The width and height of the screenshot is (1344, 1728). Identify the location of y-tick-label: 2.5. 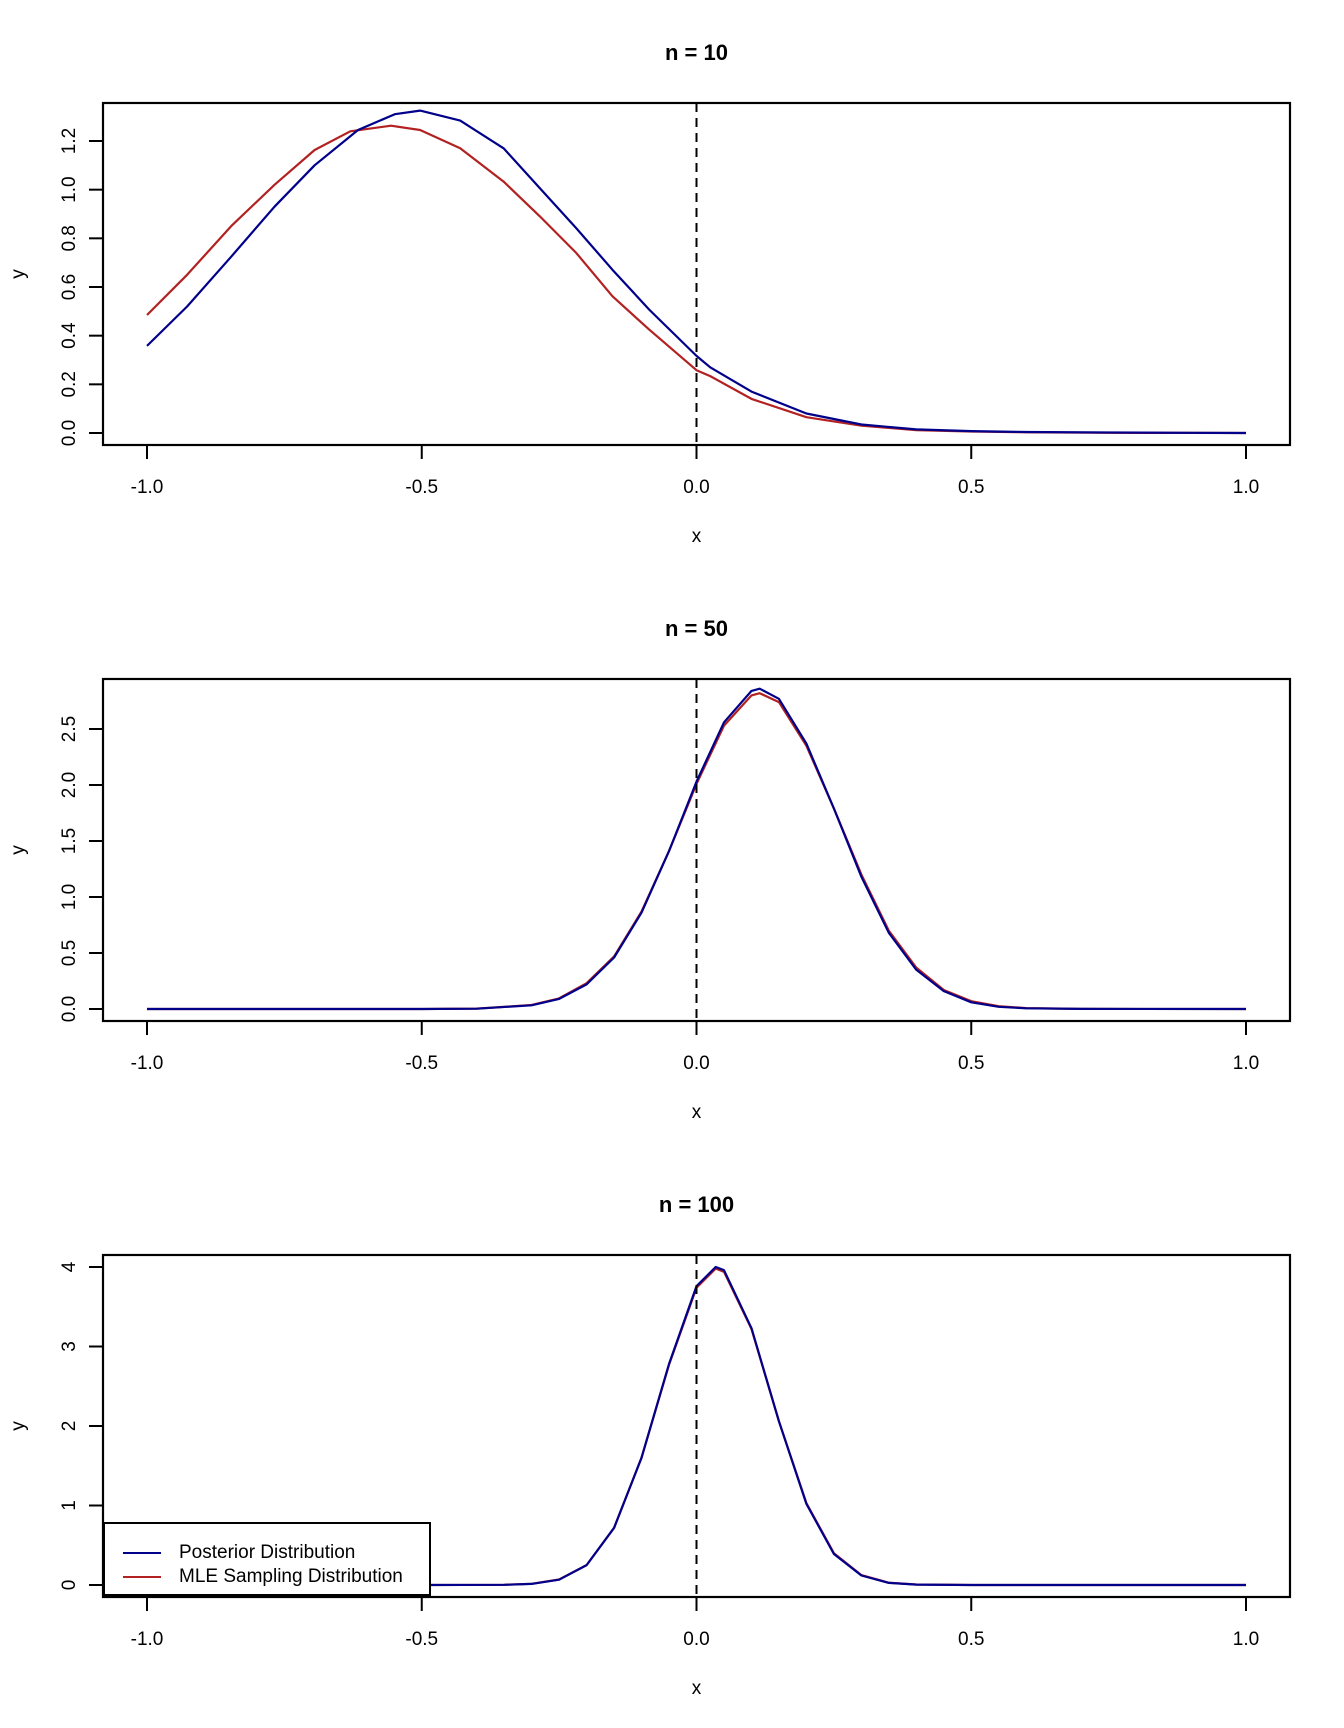
(69, 729).